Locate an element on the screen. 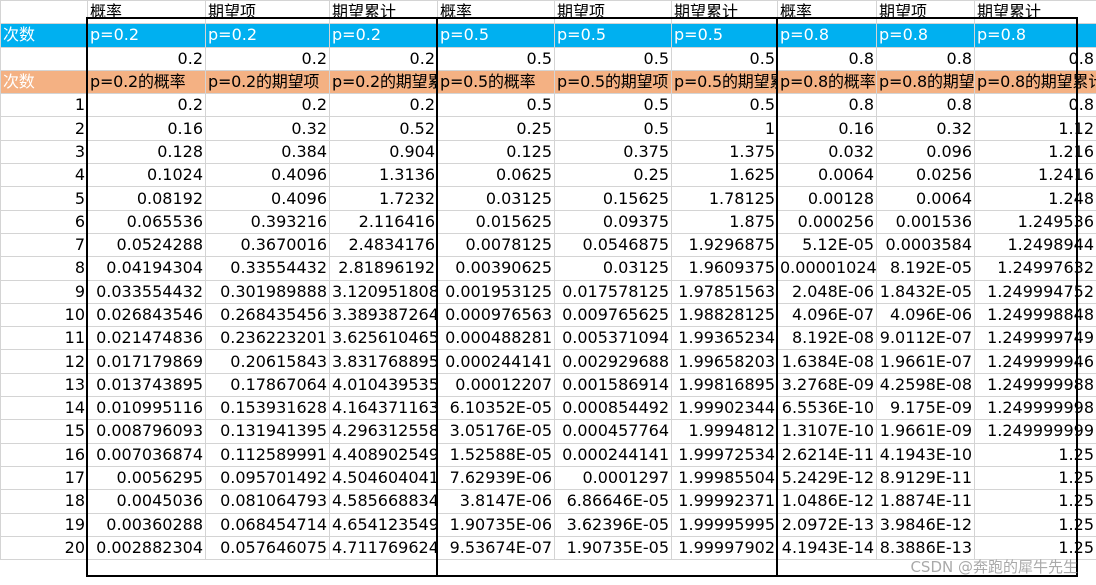 The height and width of the screenshot is (585, 1096). cell: 0.013743895 is located at coordinates (146, 385).